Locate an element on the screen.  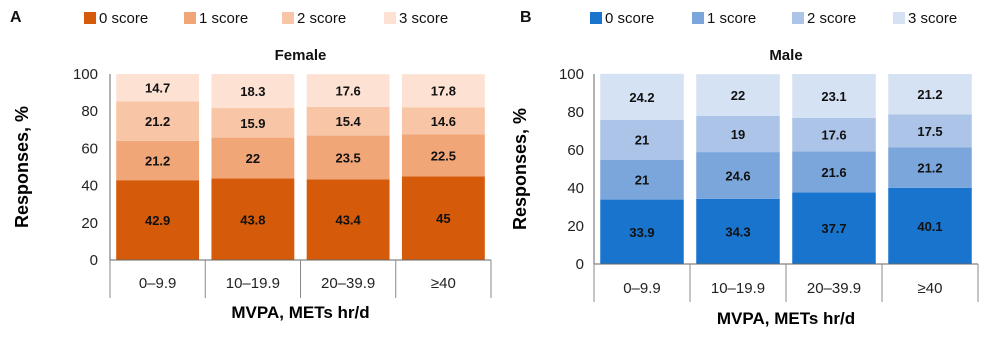
data-label: 18.3 is located at coordinates (252, 91).